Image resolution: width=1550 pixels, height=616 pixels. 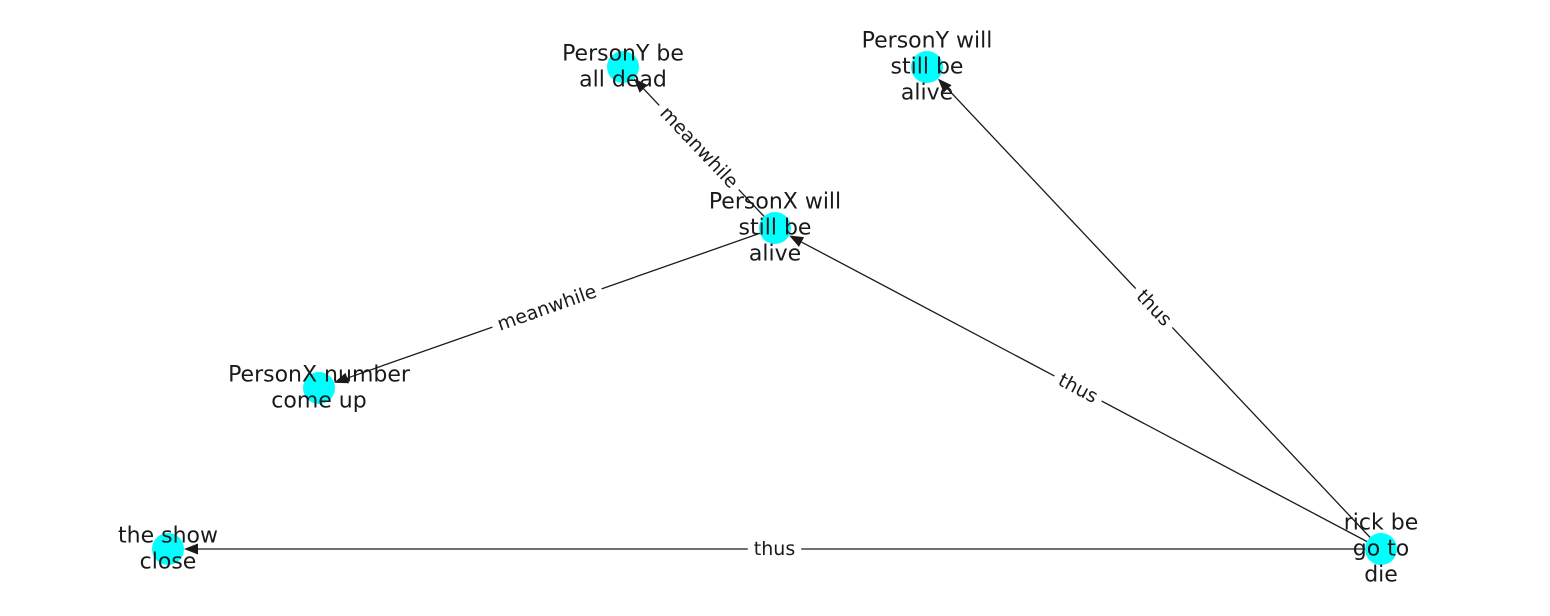 I want to click on node-y_alive, so click(x=927, y=67).